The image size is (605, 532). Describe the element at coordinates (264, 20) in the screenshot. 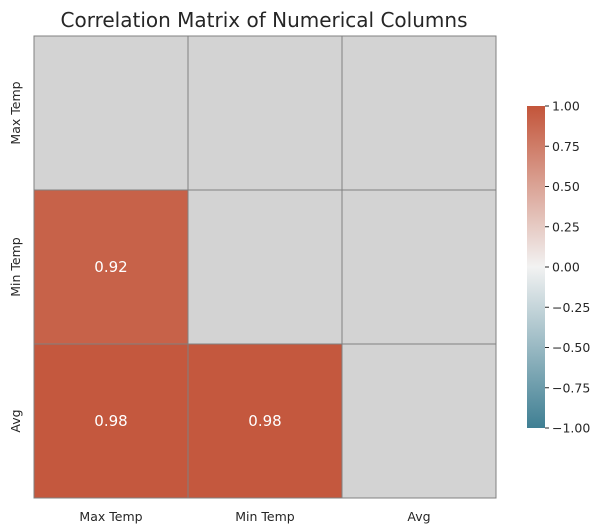

I see `chart-title: Correlation Matrix of Numerical Columns` at that location.